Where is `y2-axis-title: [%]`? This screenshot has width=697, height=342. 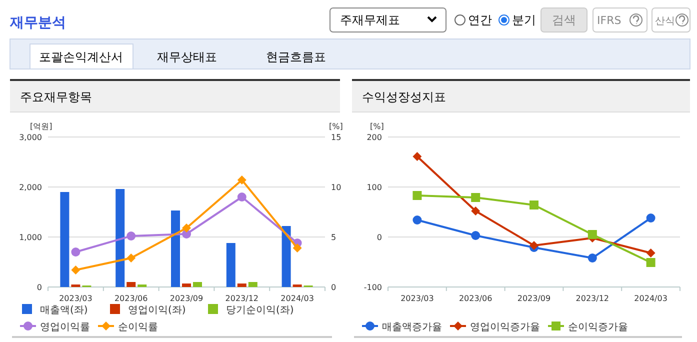
y2-axis-title: [%] is located at coordinates (336, 126).